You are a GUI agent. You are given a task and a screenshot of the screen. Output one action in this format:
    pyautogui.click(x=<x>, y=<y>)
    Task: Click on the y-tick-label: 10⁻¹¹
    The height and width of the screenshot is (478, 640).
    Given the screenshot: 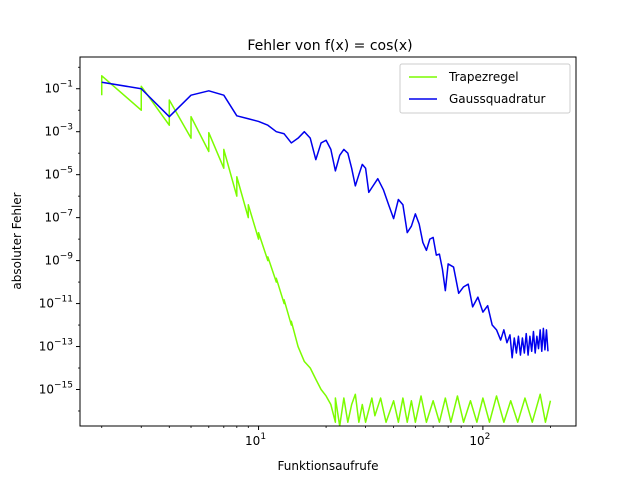 What is the action you would take?
    pyautogui.click(x=56, y=303)
    